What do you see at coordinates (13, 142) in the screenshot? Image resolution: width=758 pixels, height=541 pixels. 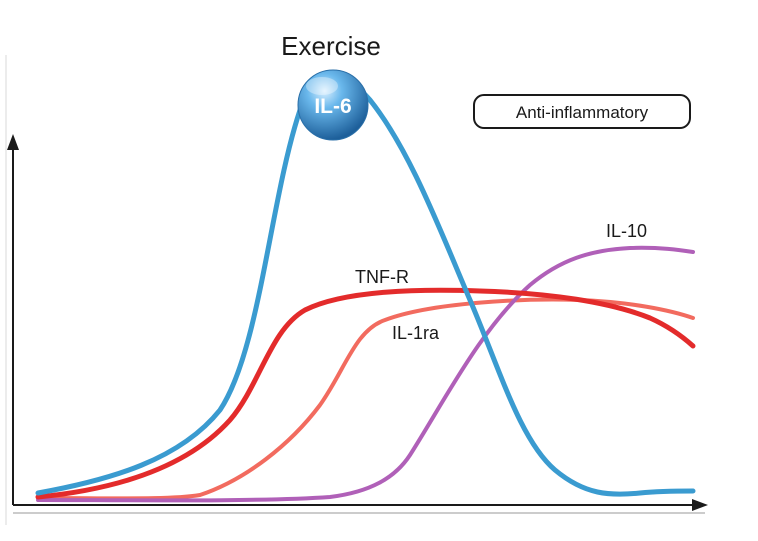 I see `y-axis-arrow-icon` at bounding box center [13, 142].